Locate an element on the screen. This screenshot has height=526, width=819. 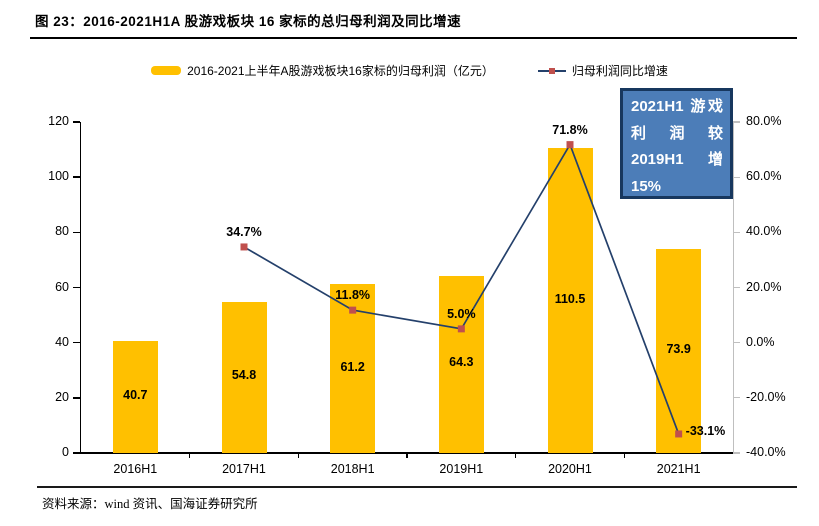
bar-2017H1 is located at coordinates (244, 377).